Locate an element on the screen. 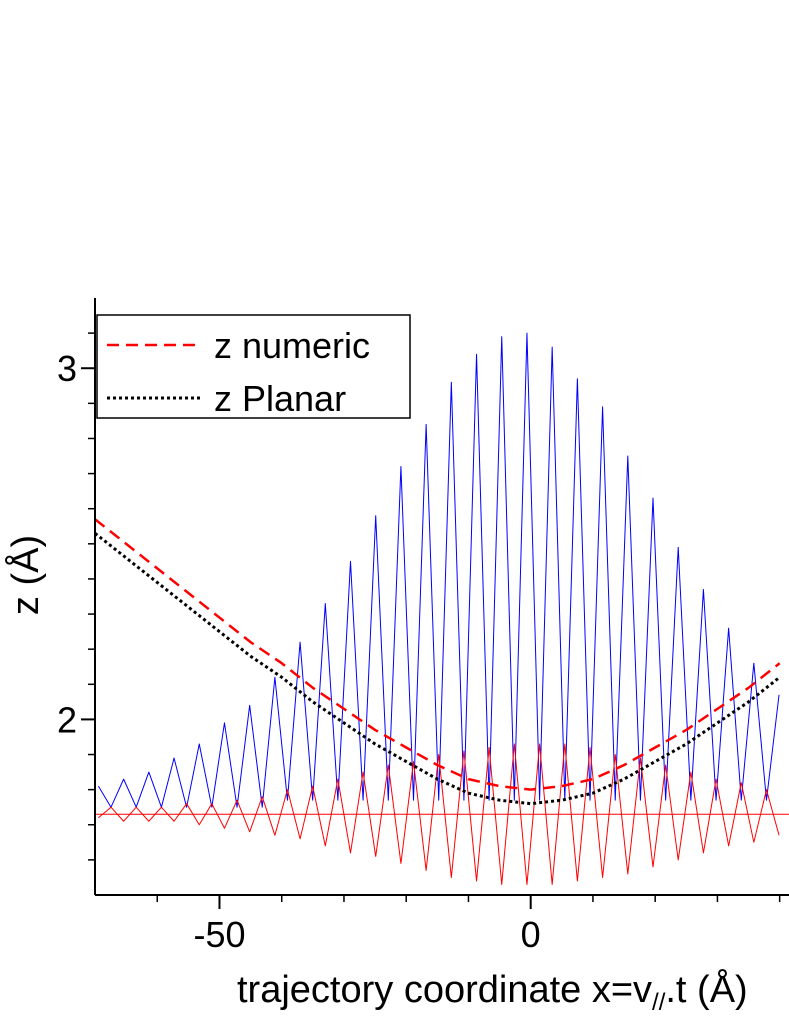  x-axis-label: trajectory coordinate x=v//.t (Å) is located at coordinates (492, 991).